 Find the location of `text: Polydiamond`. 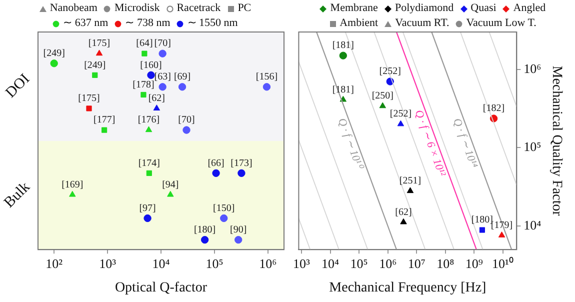

text: Polydiamond is located at coordinates (424, 8).